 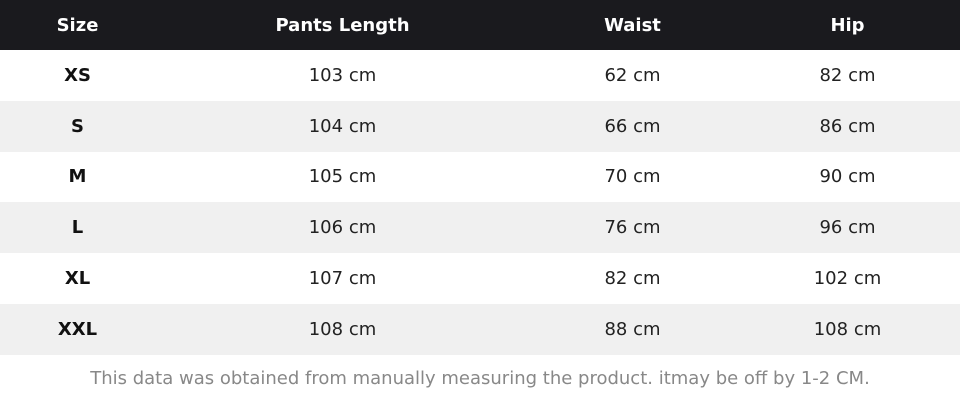 What do you see at coordinates (480, 278) in the screenshot?
I see `table-row: XL 107 cm 82 cm 102 cm` at bounding box center [480, 278].